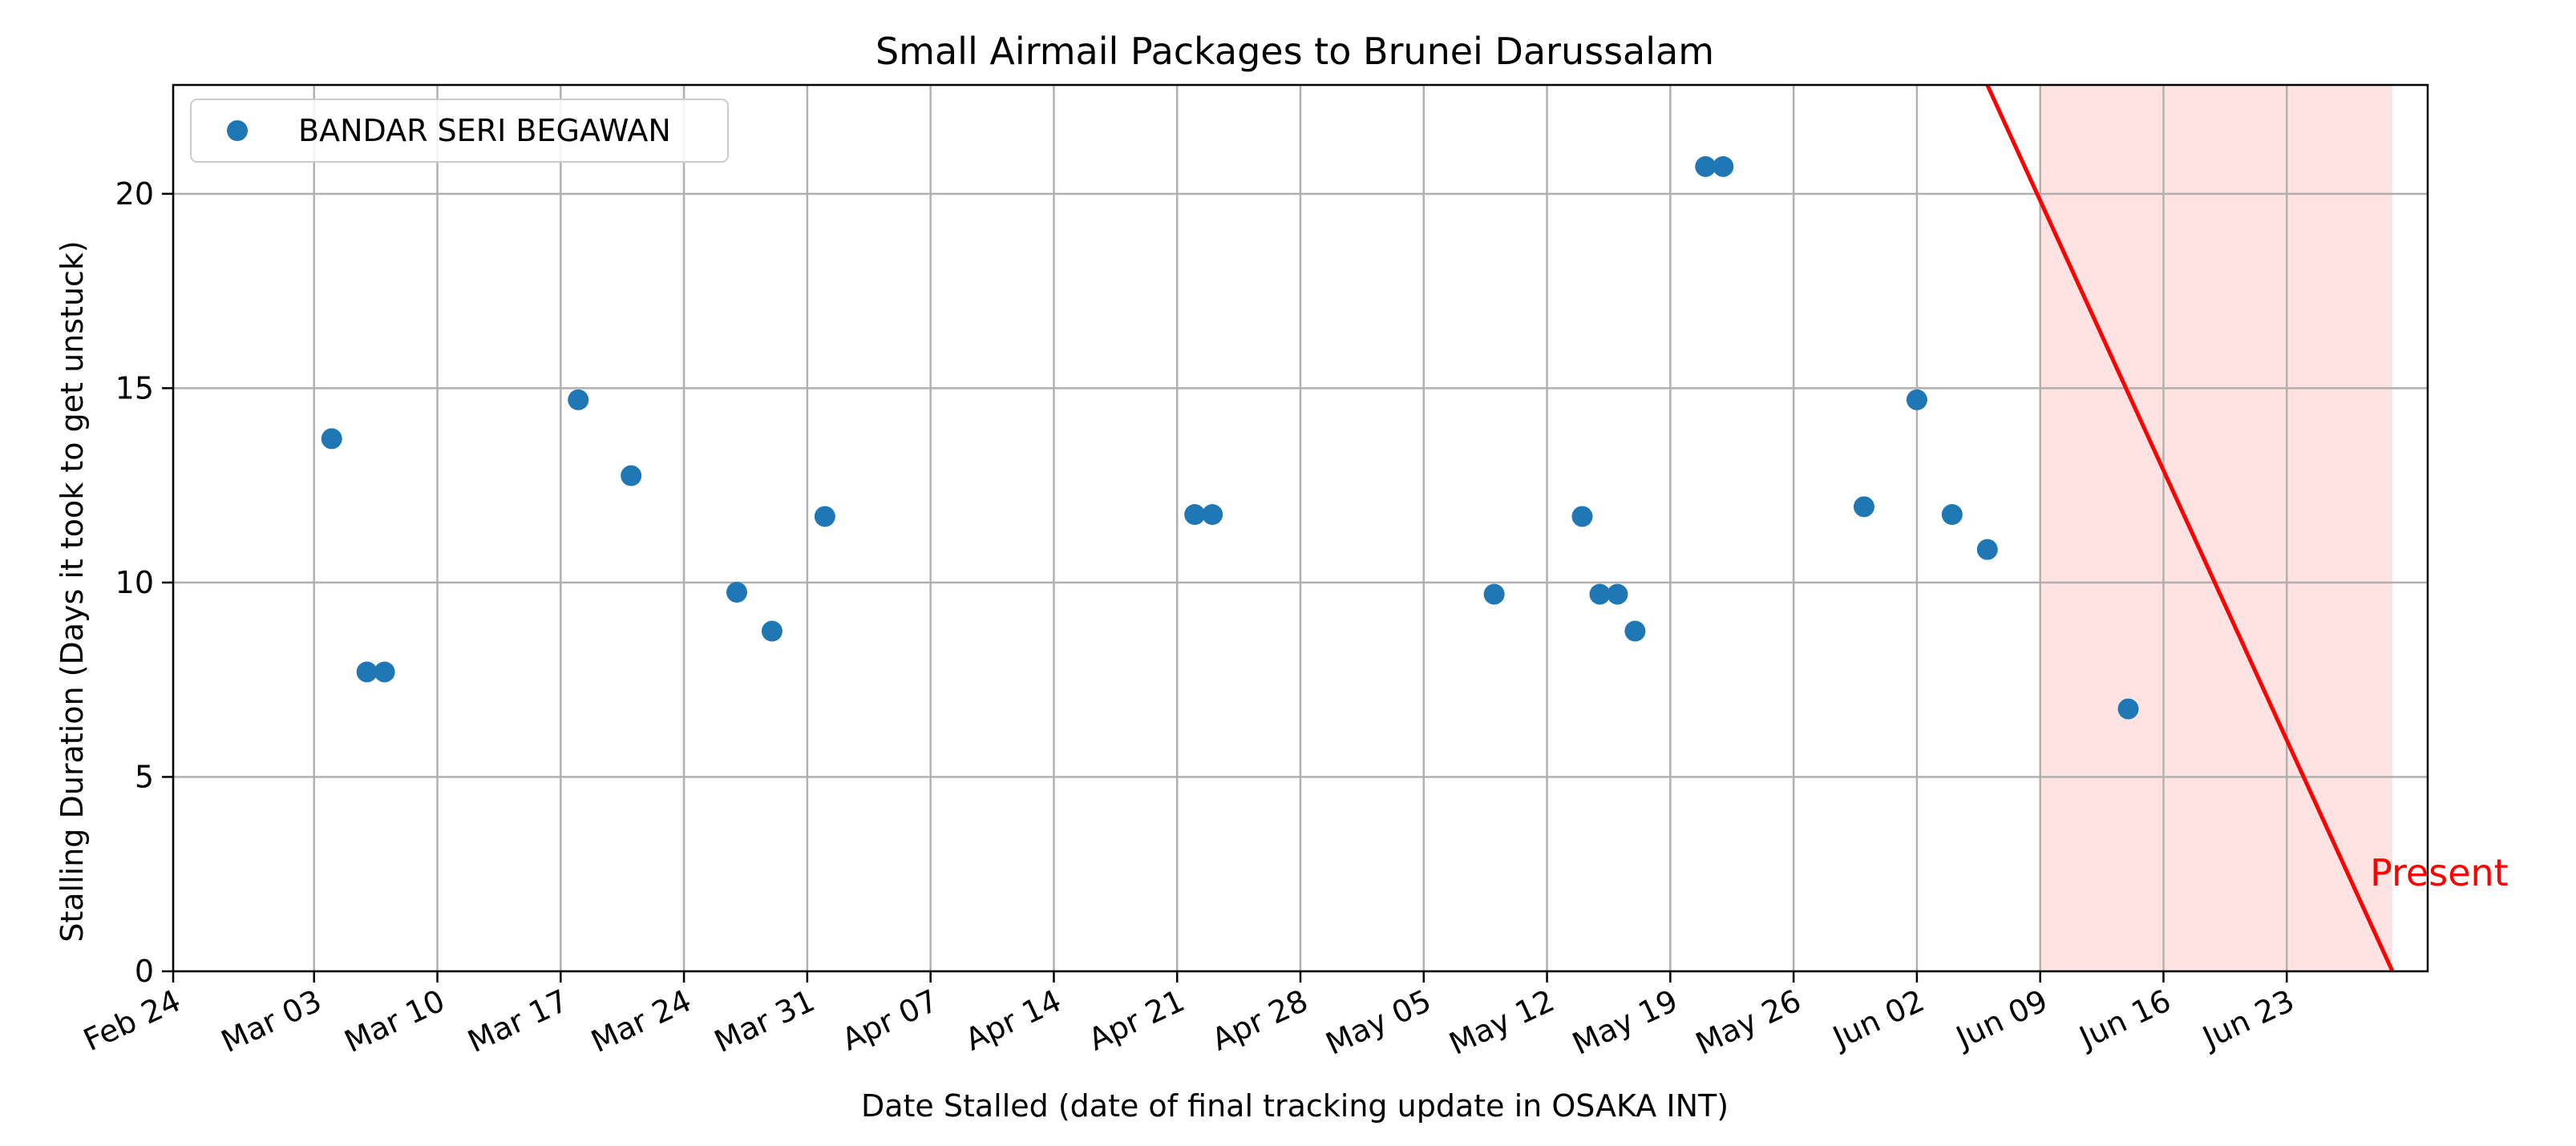 Image resolution: width=2576 pixels, height=1146 pixels. I want to click on present-shaded-region, so click(2216, 528).